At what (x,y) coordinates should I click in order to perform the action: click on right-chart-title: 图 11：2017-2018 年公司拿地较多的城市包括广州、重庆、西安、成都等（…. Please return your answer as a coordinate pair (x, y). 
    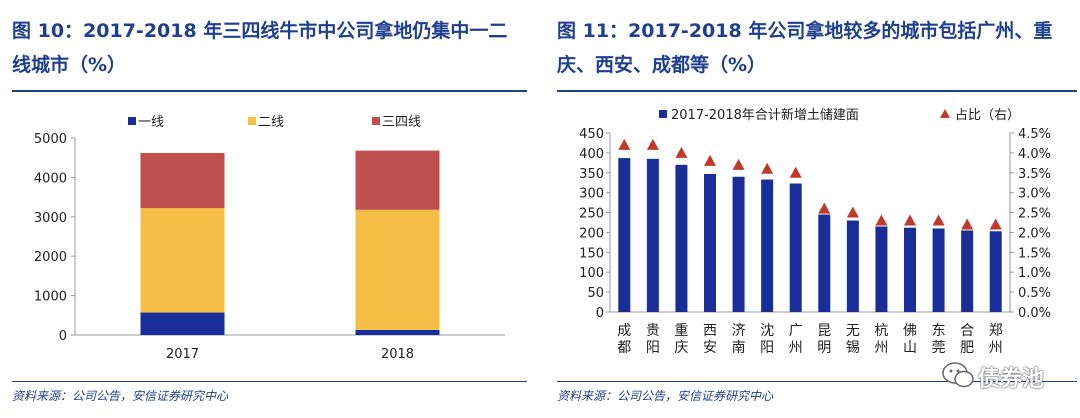
    Looking at the image, I should click on (805, 48).